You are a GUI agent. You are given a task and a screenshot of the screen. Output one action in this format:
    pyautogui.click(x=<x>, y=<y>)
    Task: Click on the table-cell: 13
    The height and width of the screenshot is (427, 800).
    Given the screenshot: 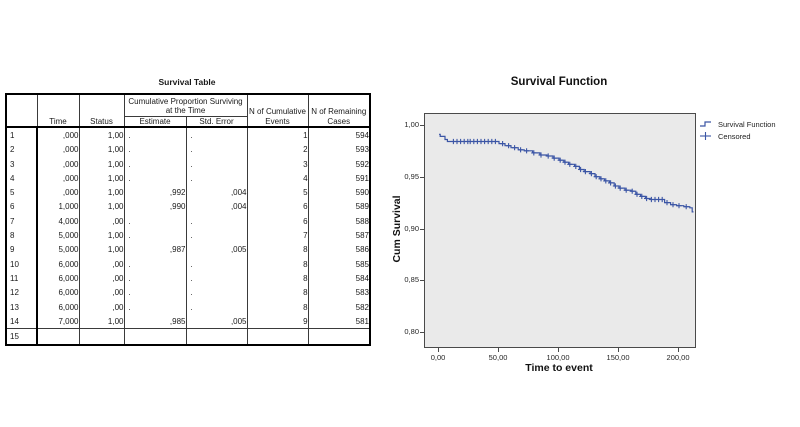 What is the action you would take?
    pyautogui.click(x=21, y=307)
    